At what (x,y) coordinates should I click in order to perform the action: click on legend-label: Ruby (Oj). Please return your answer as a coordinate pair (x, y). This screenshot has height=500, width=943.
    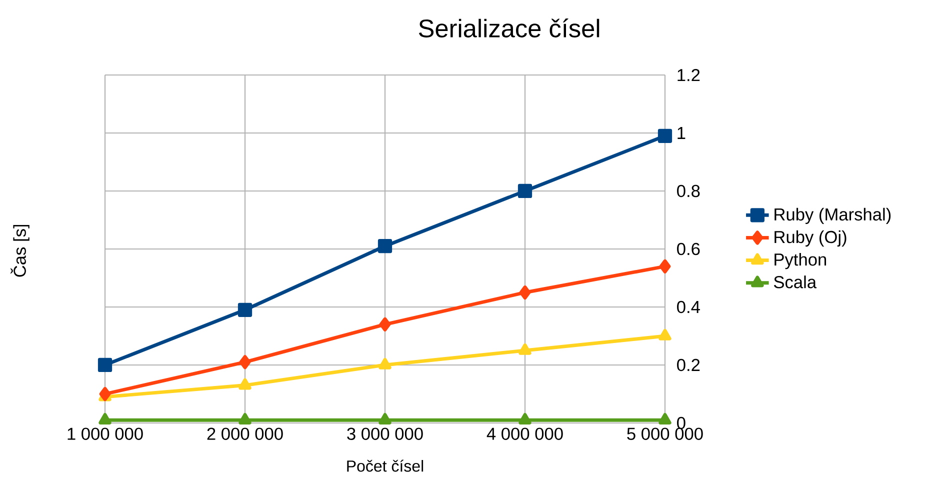
    Looking at the image, I should click on (810, 238).